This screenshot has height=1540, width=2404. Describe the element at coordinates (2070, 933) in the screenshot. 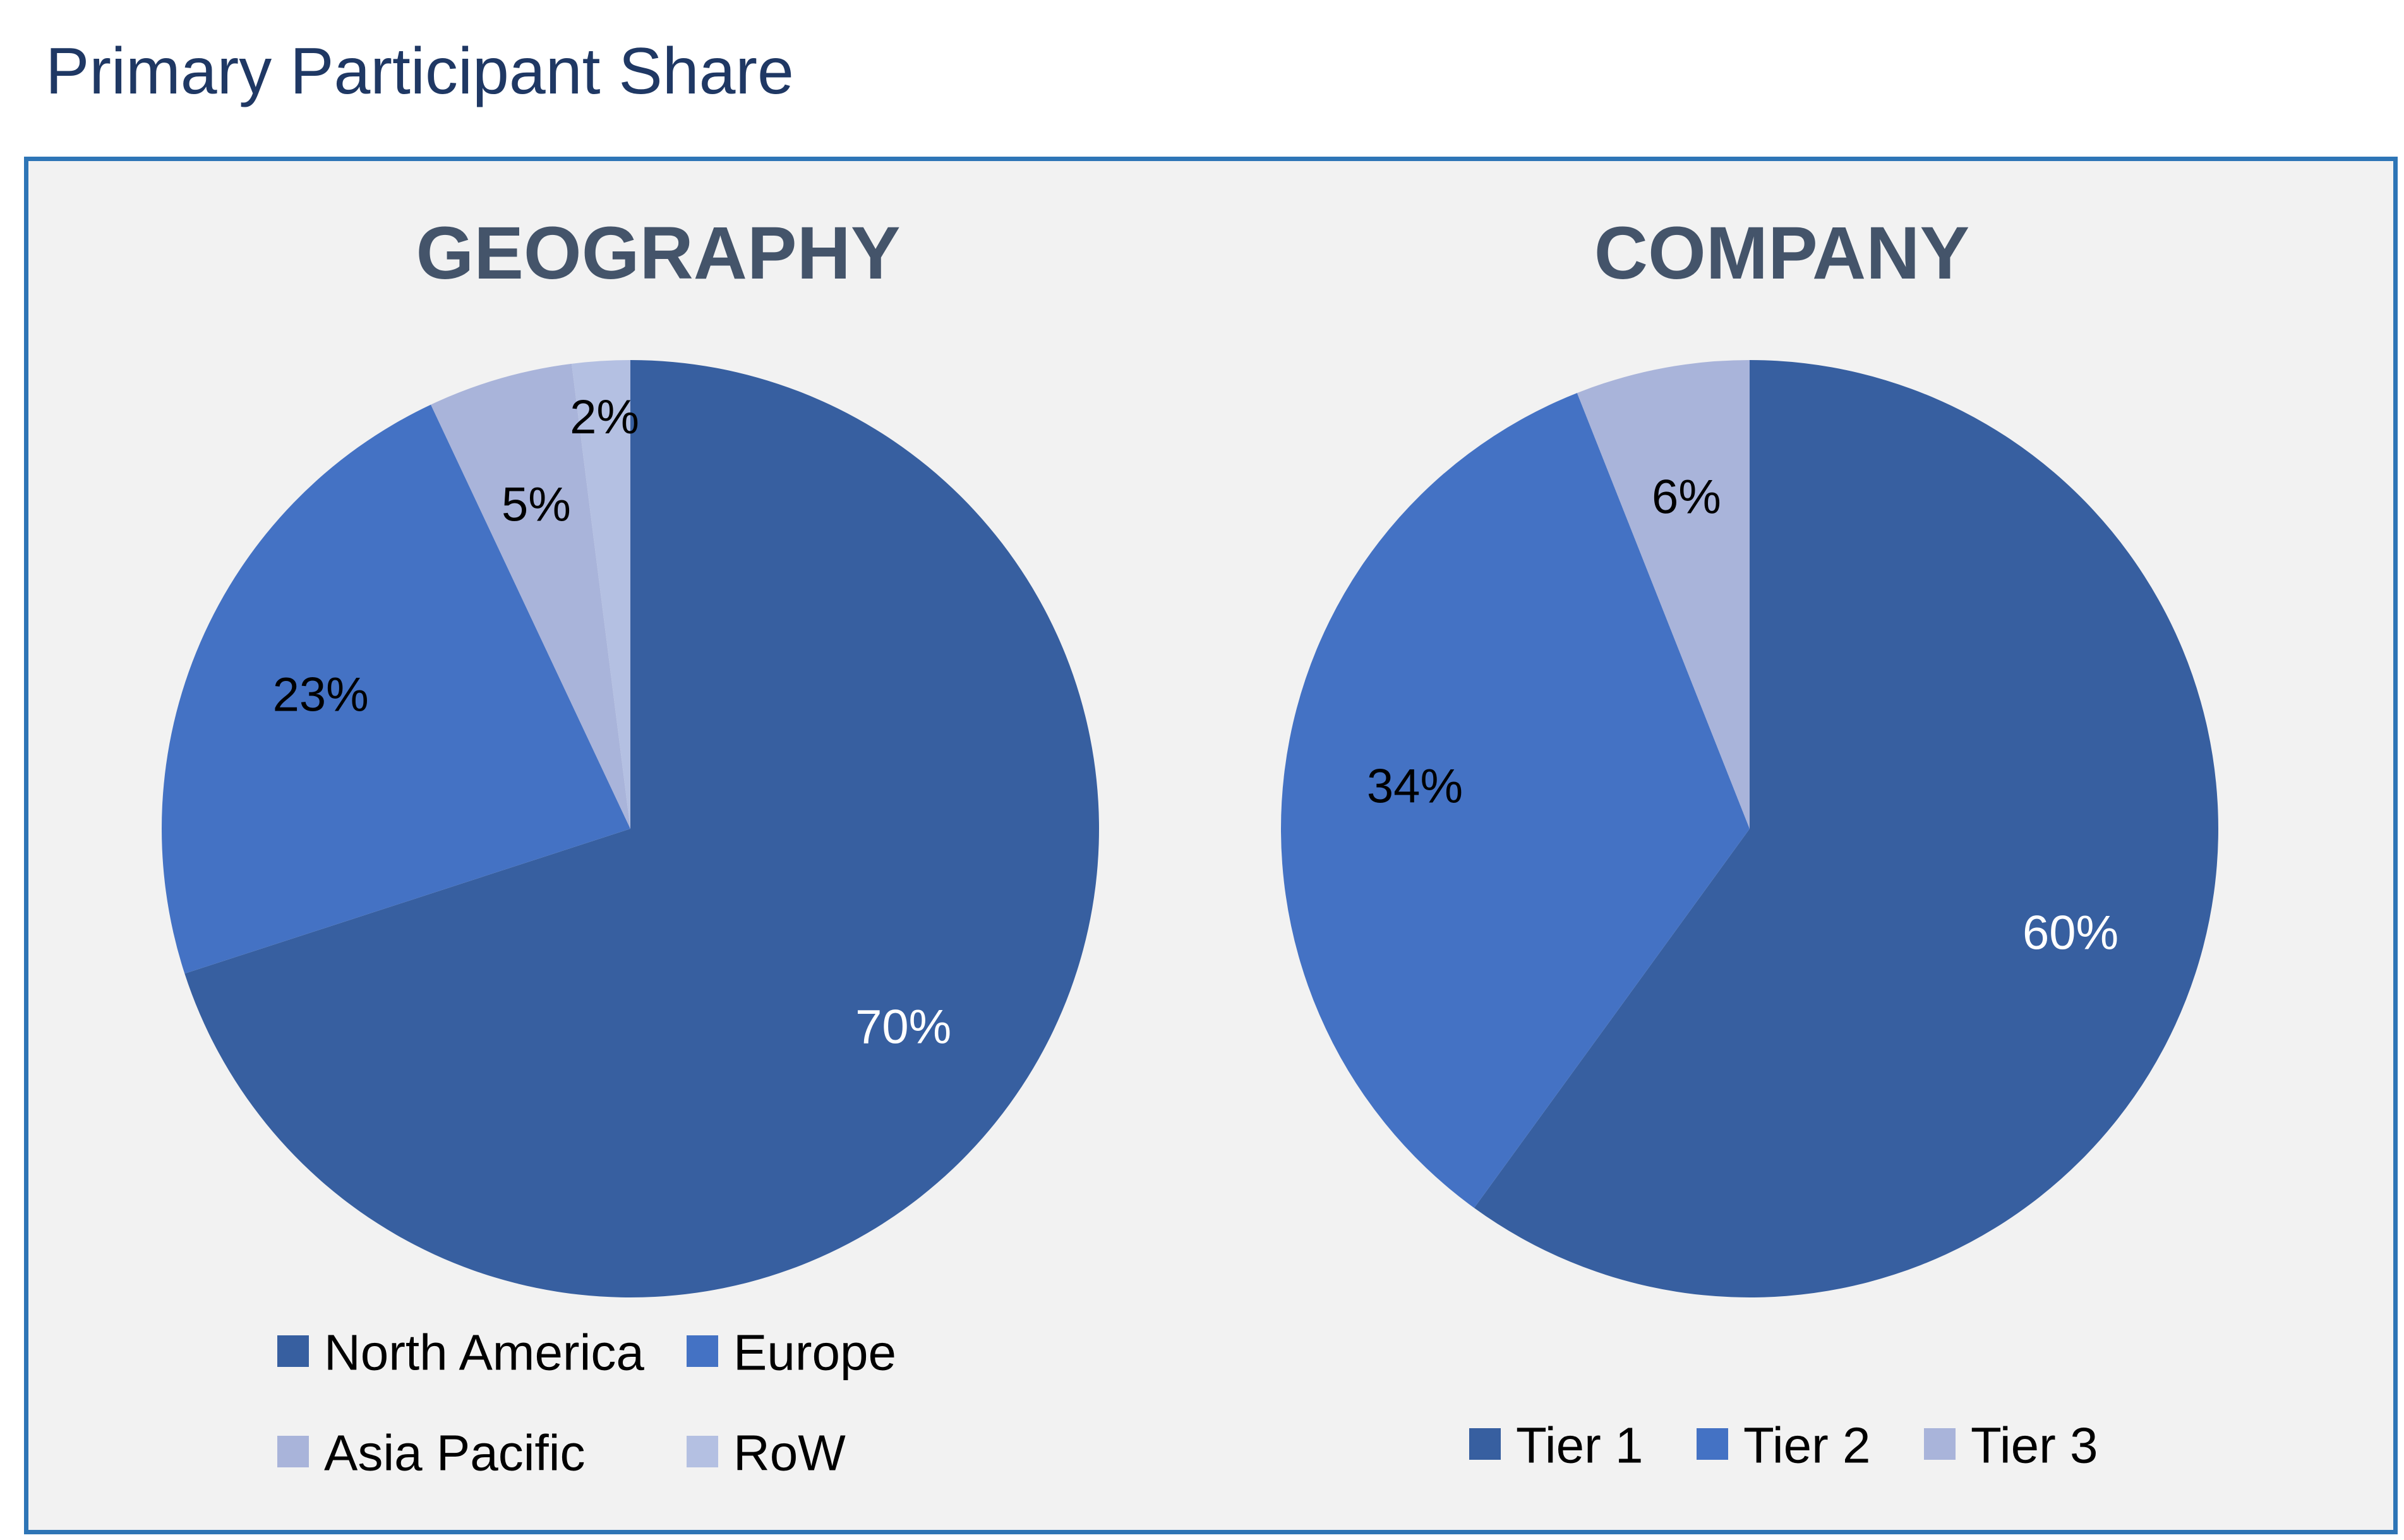

I see `data-label-tier-1: 60%` at that location.